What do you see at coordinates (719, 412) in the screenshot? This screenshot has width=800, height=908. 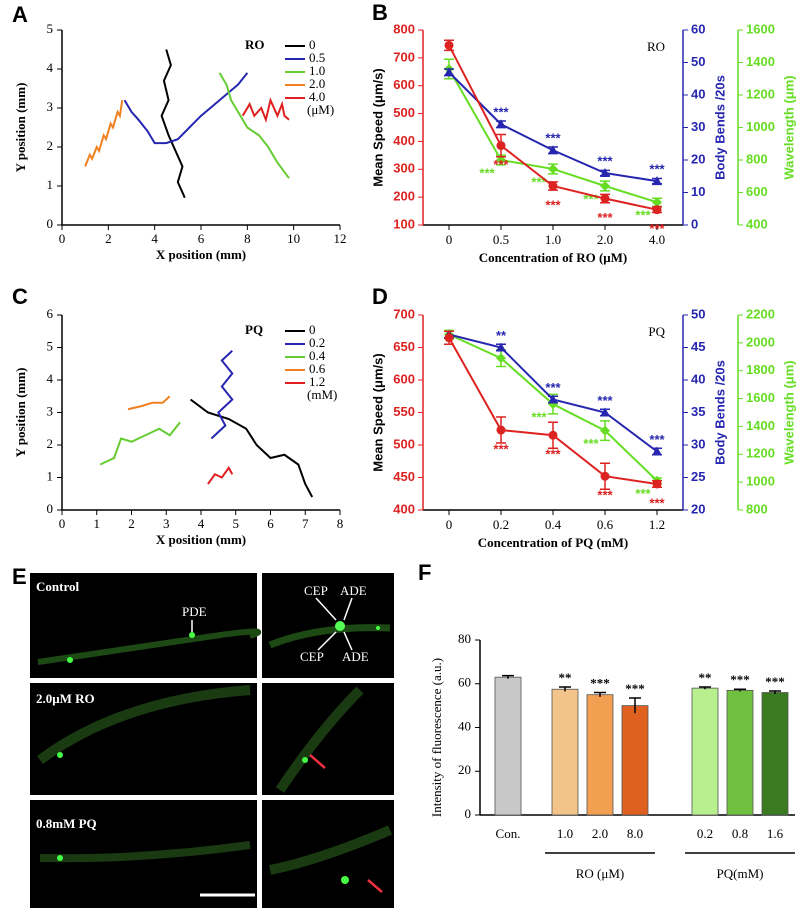 I see `y-axis-label: Body Bends /20s` at bounding box center [719, 412].